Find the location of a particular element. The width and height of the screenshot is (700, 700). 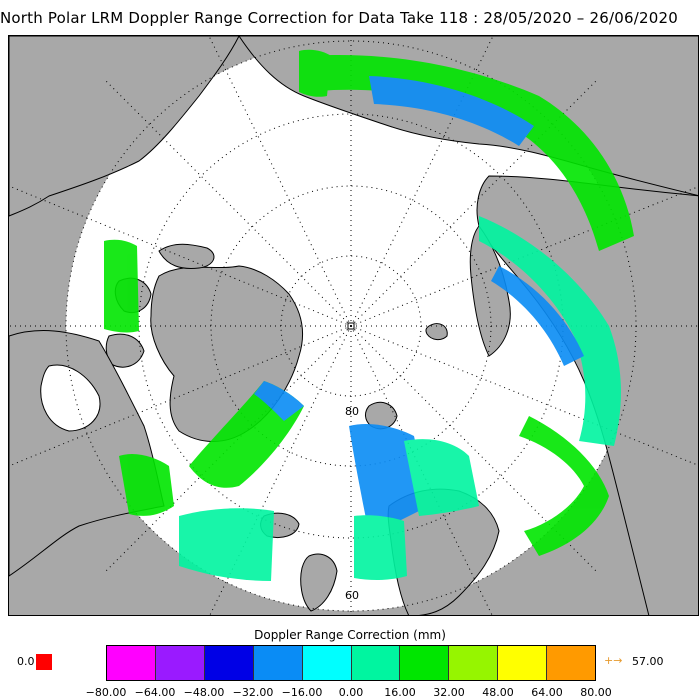

franz-josef-land is located at coordinates (436, 332).